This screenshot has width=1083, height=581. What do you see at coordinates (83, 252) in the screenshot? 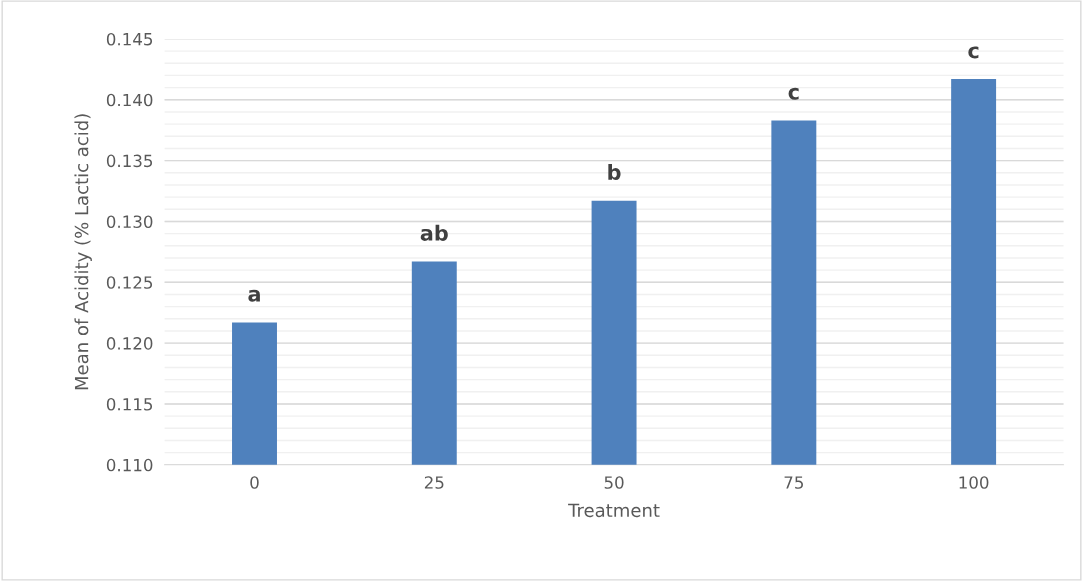
I see `y-axis-title: Mean of Acidity (% Lactic acid)` at bounding box center [83, 252].